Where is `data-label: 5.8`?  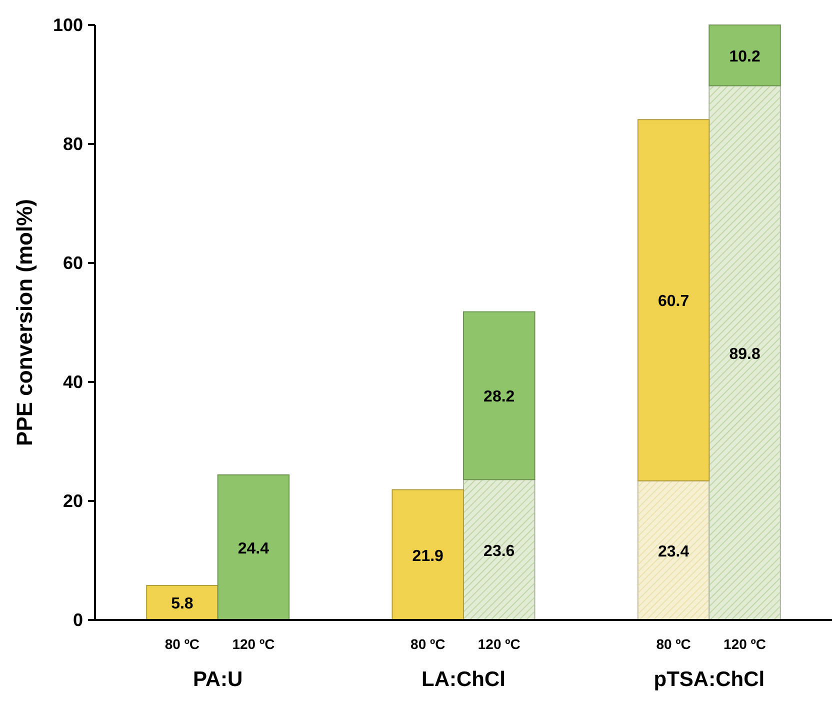 data-label: 5.8 is located at coordinates (182, 604).